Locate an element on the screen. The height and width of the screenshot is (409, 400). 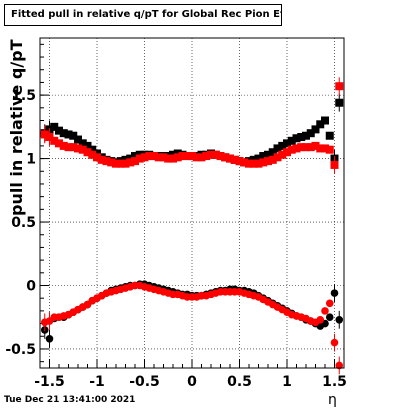
y-axis-label: pull in relative q/pT is located at coordinates (16, 128).